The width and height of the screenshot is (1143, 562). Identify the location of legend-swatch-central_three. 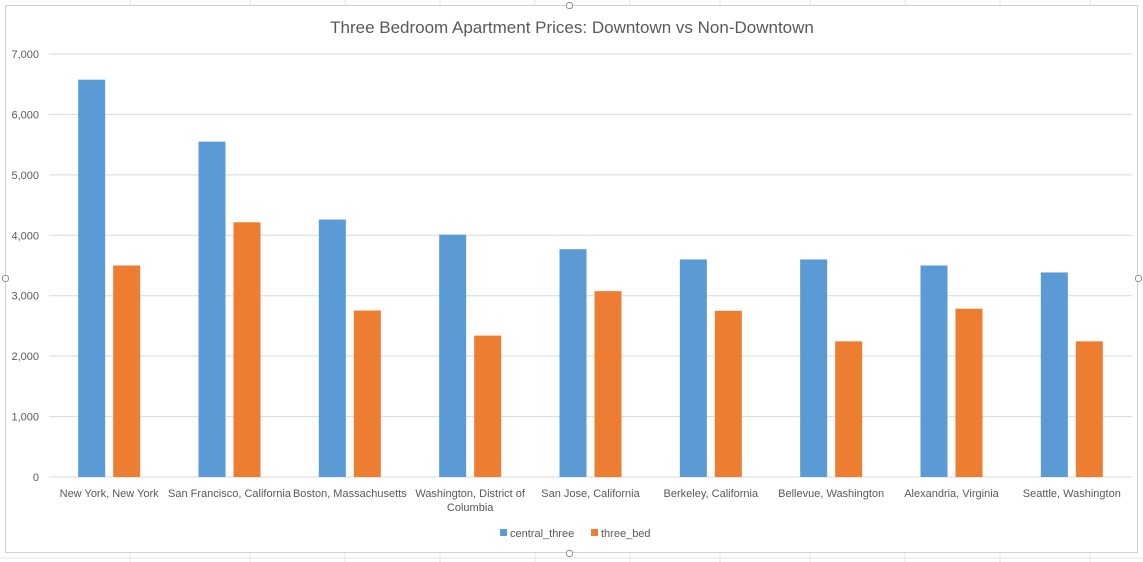
(503, 532).